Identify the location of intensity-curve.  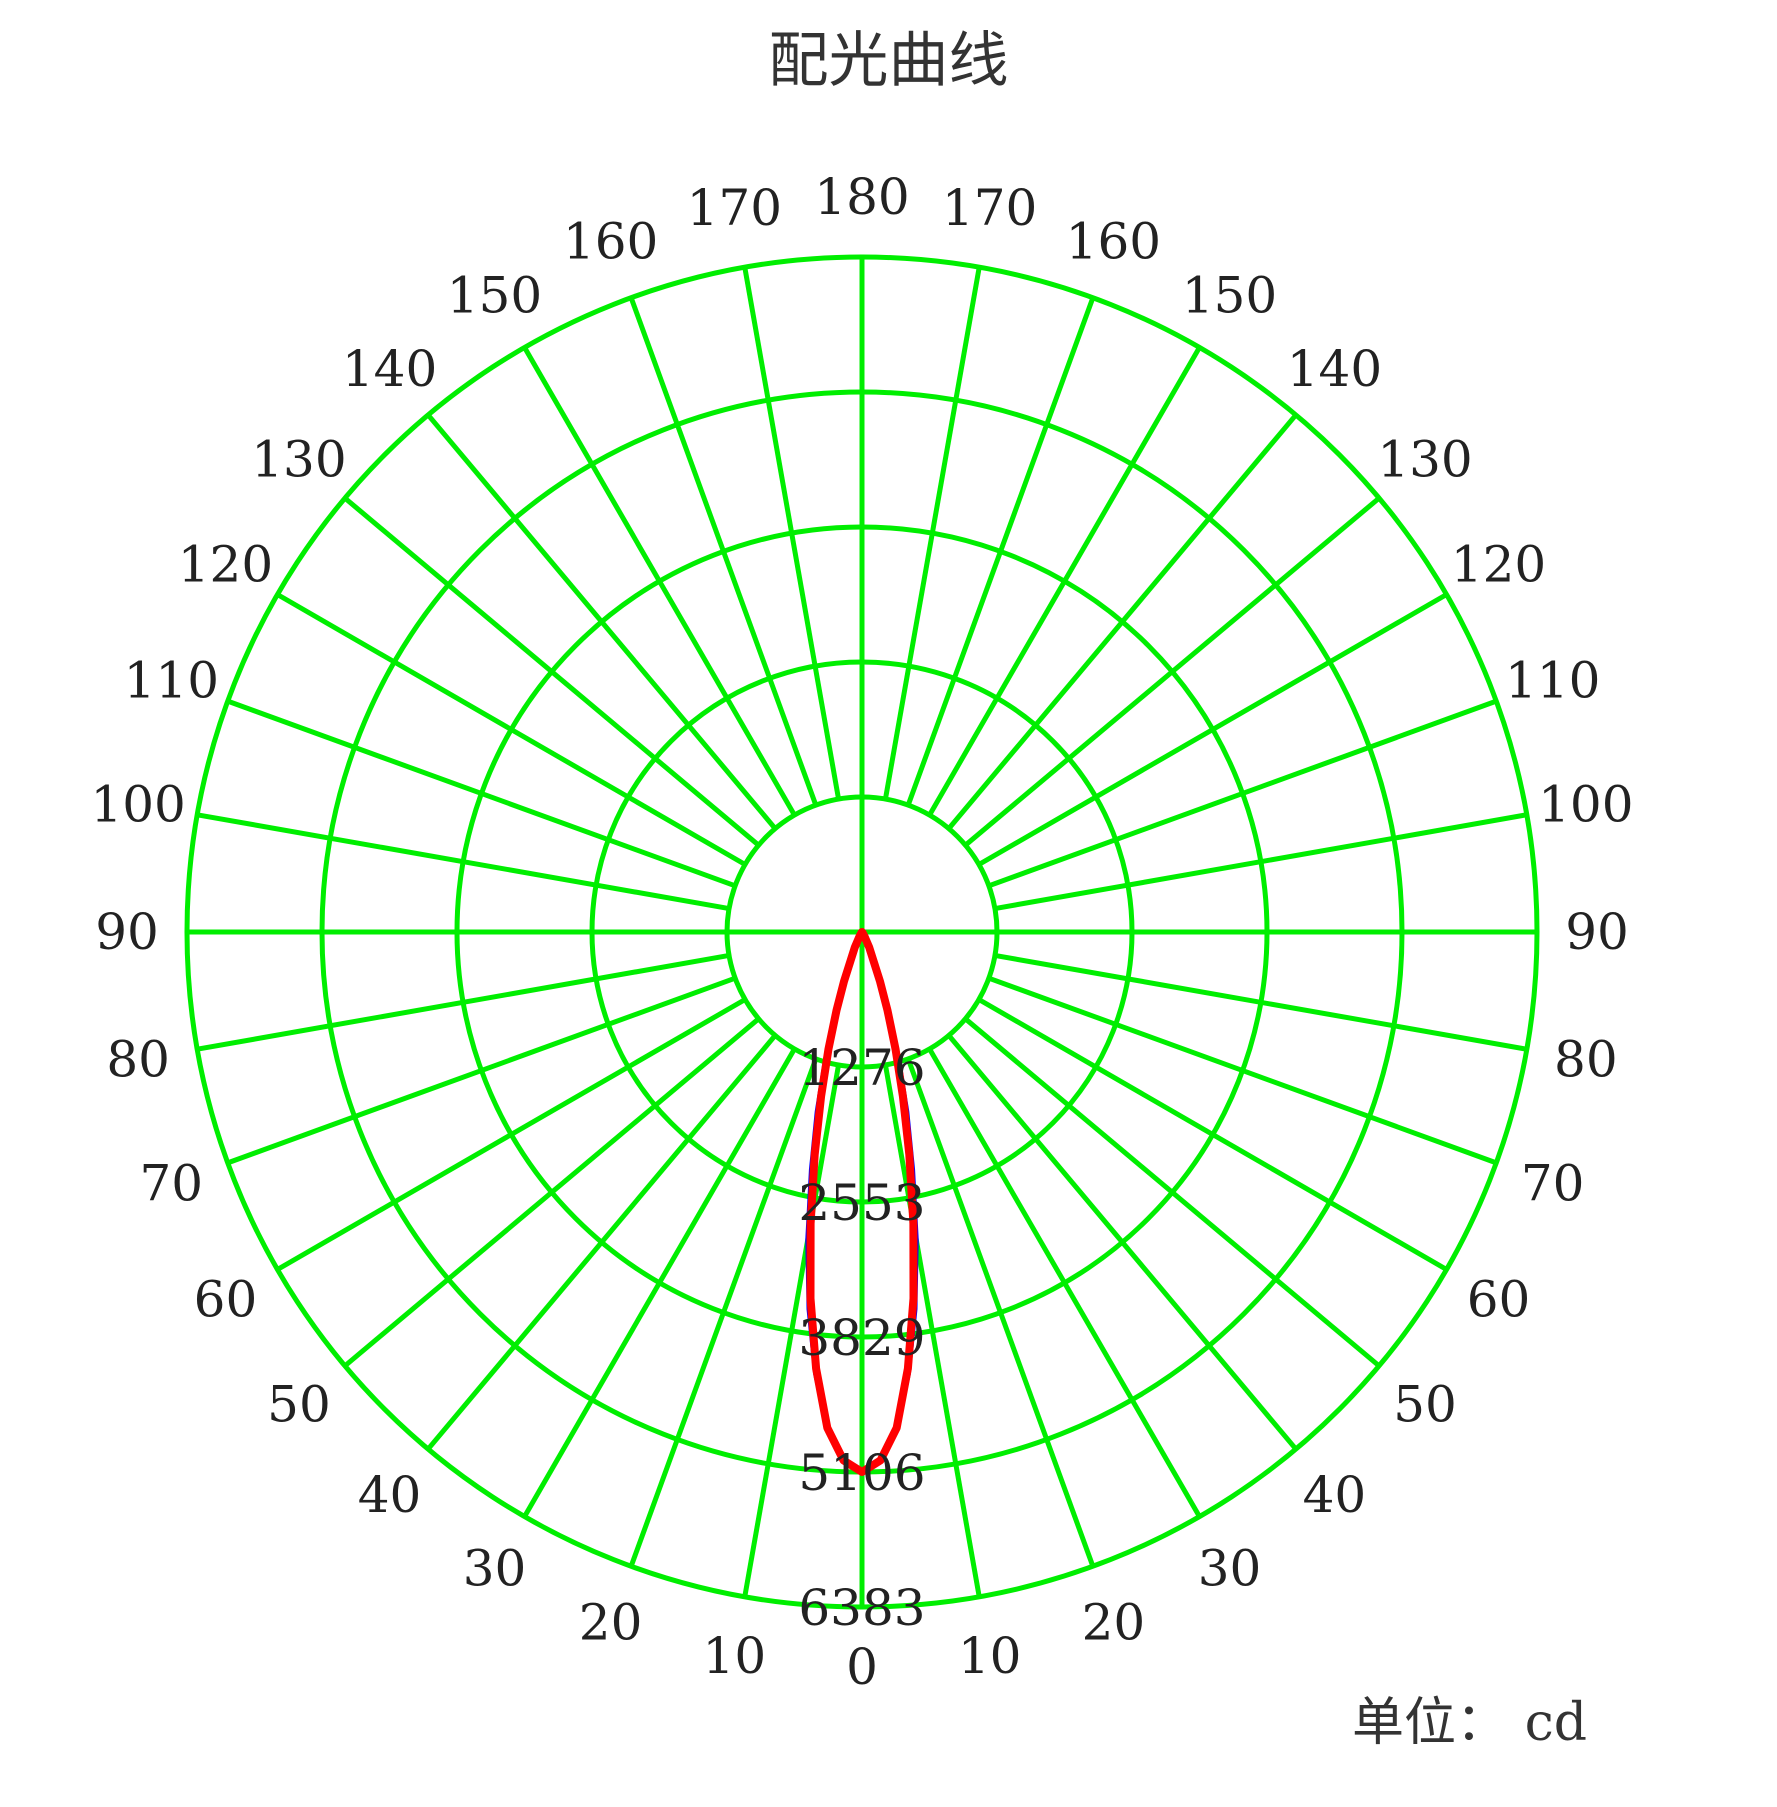
(862, 1202).